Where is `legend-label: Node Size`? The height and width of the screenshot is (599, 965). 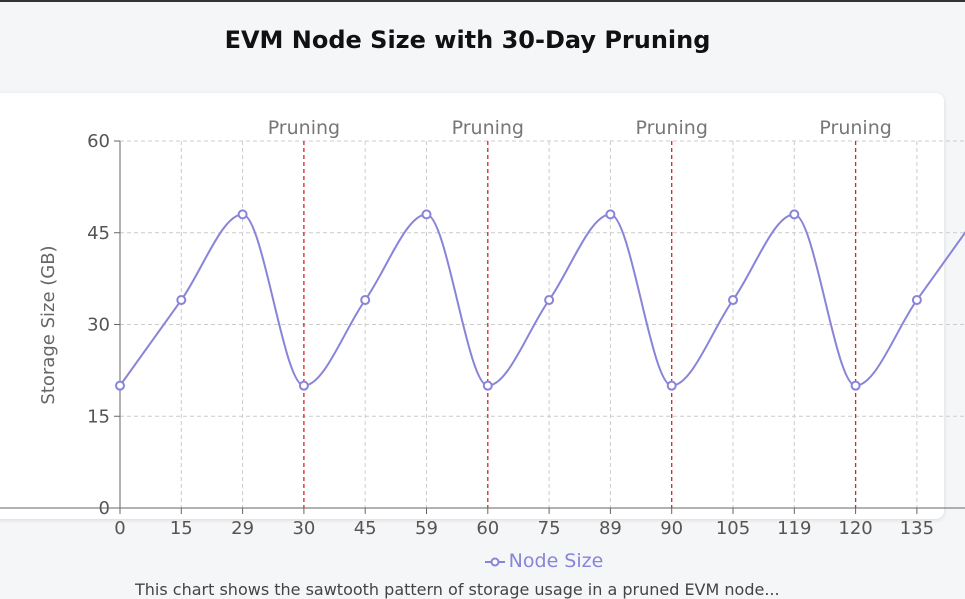 legend-label: Node Size is located at coordinates (556, 561).